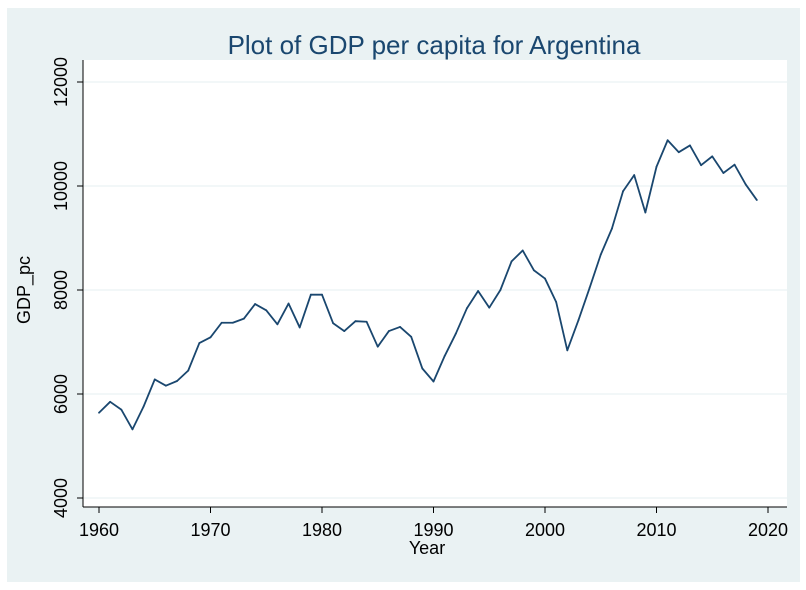 The width and height of the screenshot is (806, 590). What do you see at coordinates (434, 45) in the screenshot?
I see `chart-title: Plot of GDP per capita for Argentina` at bounding box center [434, 45].